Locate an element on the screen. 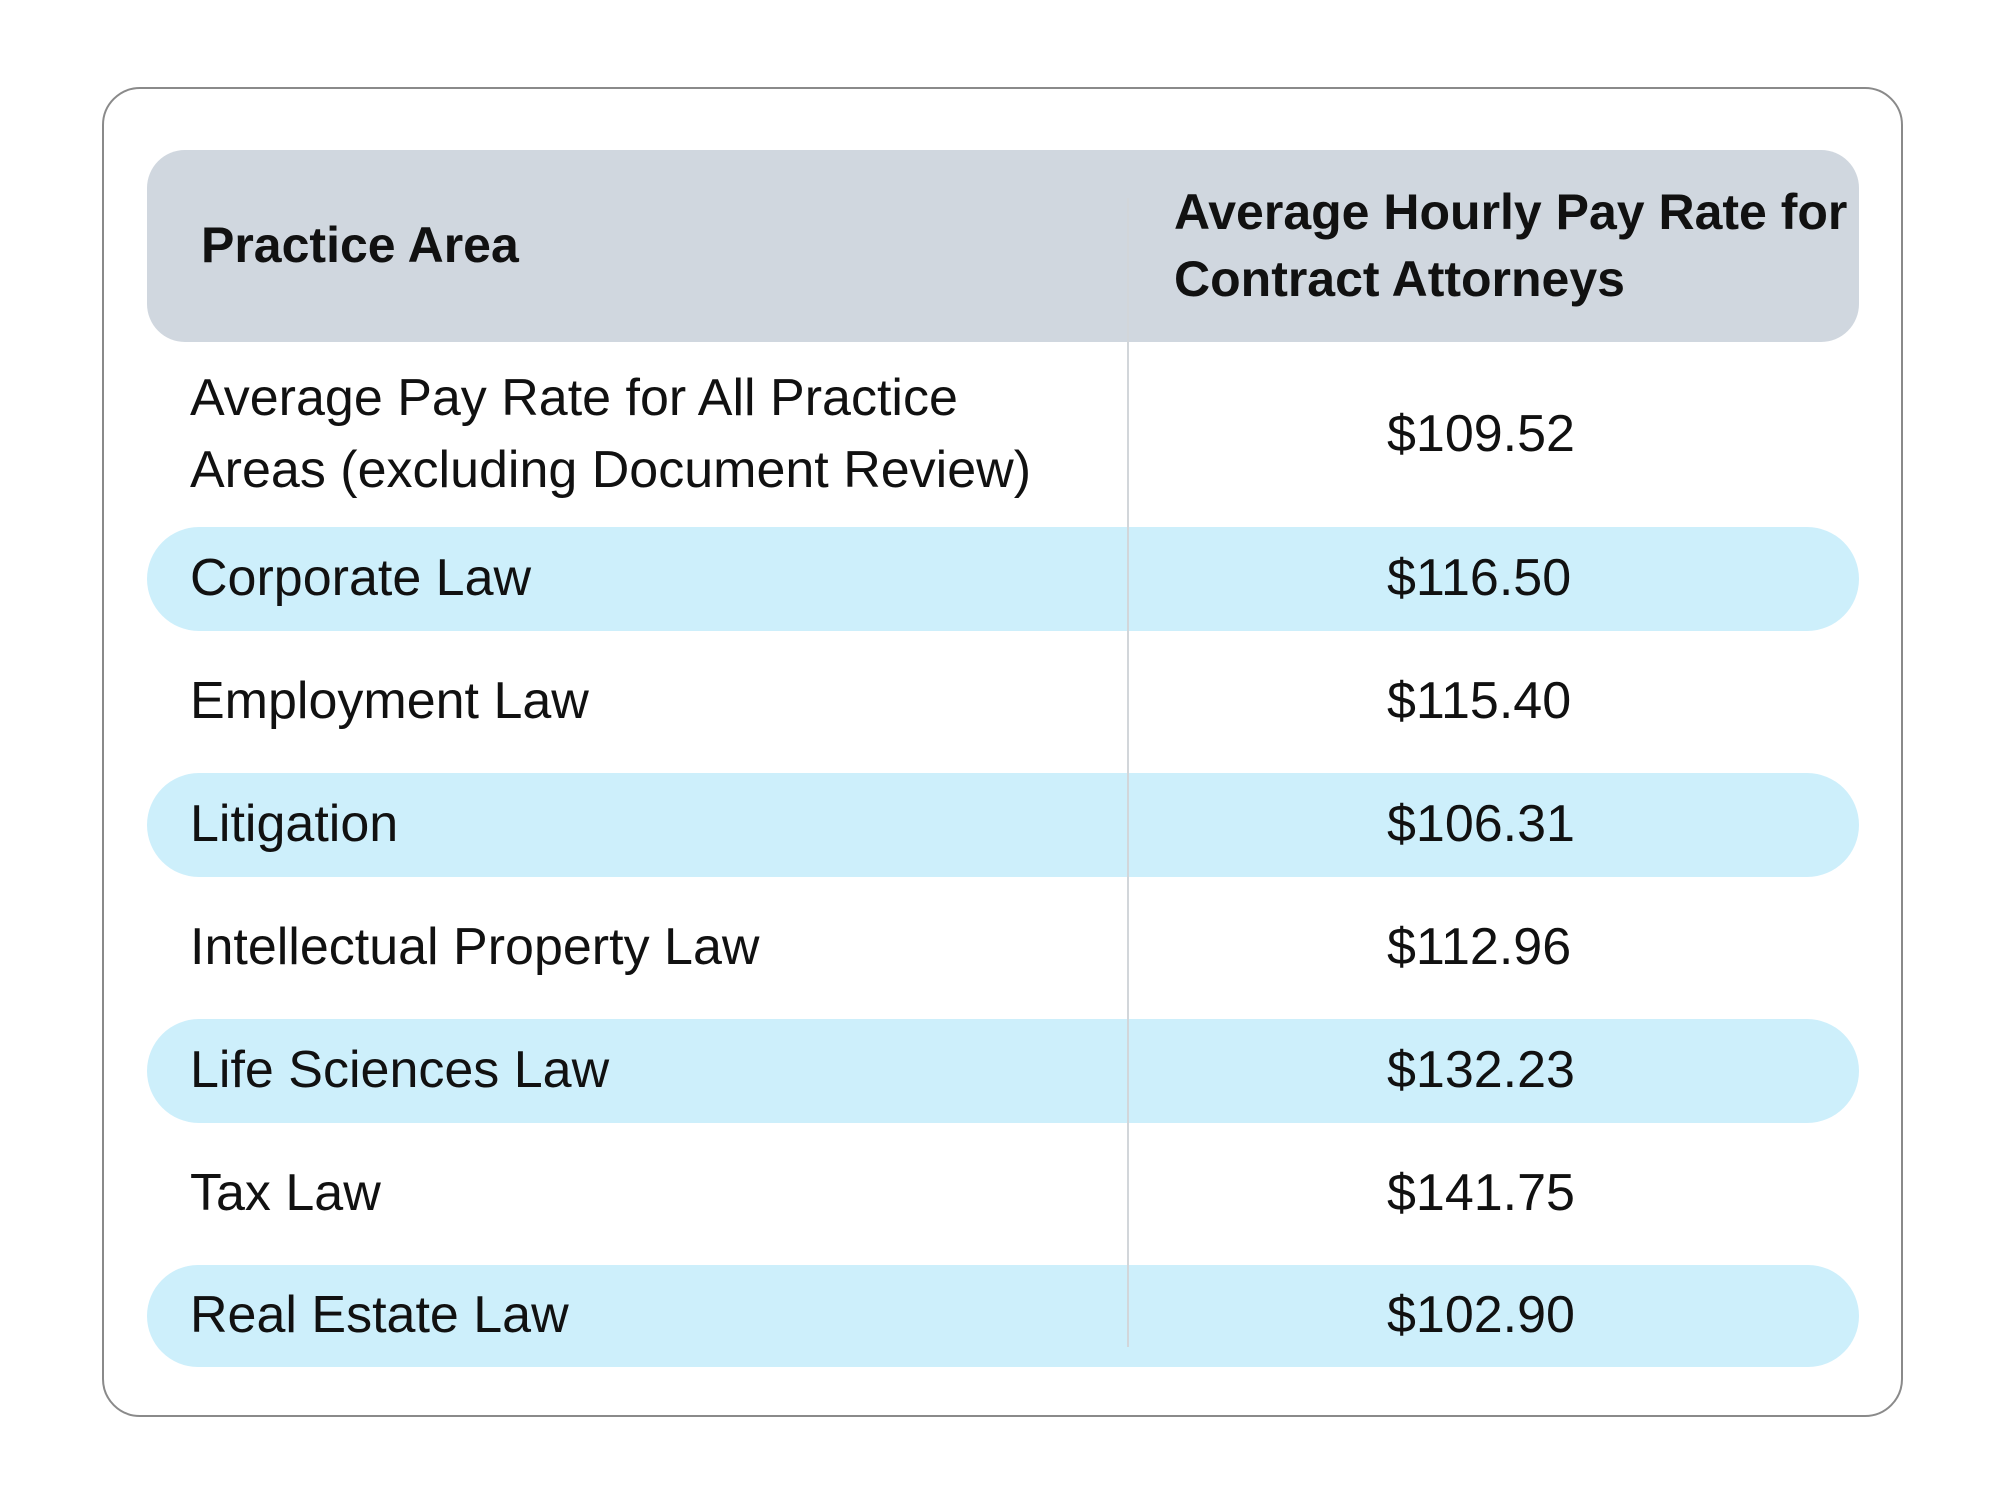 This screenshot has height=1500, width=2000. practice-area: Intellectual Property Law is located at coordinates (475, 947).